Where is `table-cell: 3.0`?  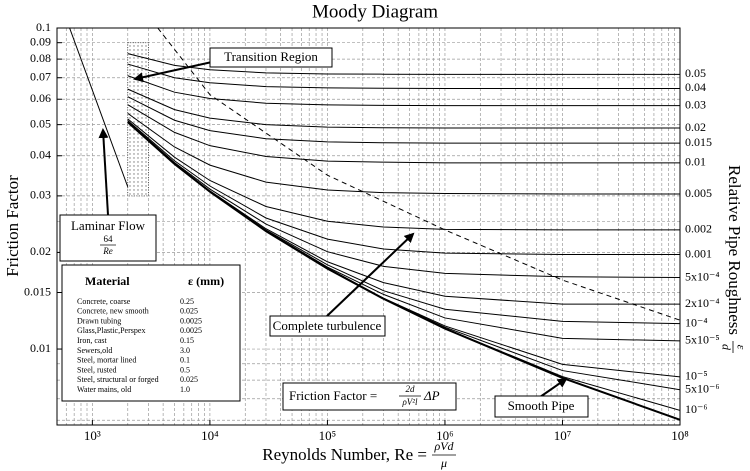
table-cell: 3.0 is located at coordinates (185, 350).